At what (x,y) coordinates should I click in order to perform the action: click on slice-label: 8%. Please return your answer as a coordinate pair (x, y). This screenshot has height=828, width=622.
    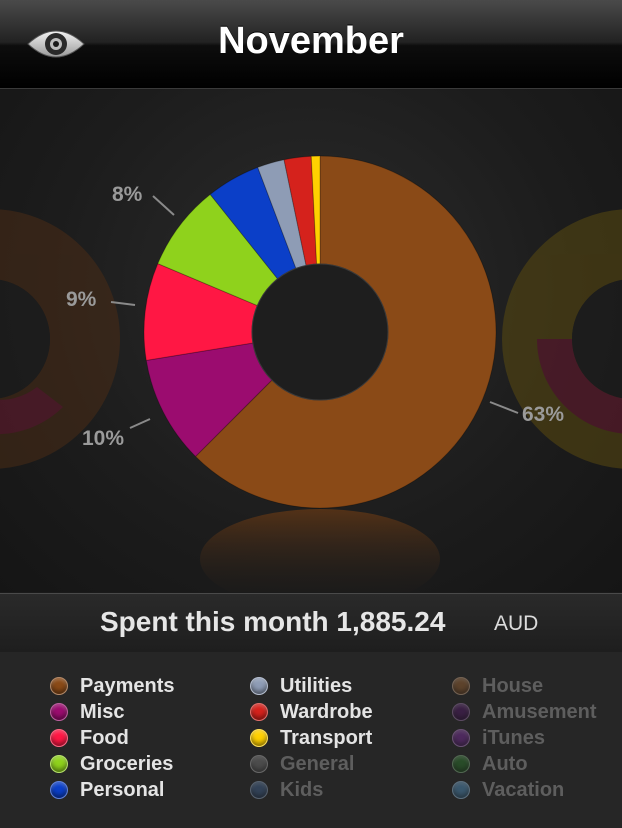
    Looking at the image, I should click on (127, 194).